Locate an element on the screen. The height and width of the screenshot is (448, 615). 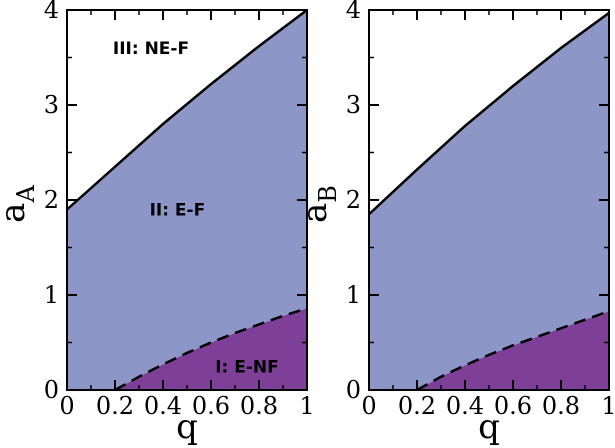
y-axis-label: aB is located at coordinates (318, 204).